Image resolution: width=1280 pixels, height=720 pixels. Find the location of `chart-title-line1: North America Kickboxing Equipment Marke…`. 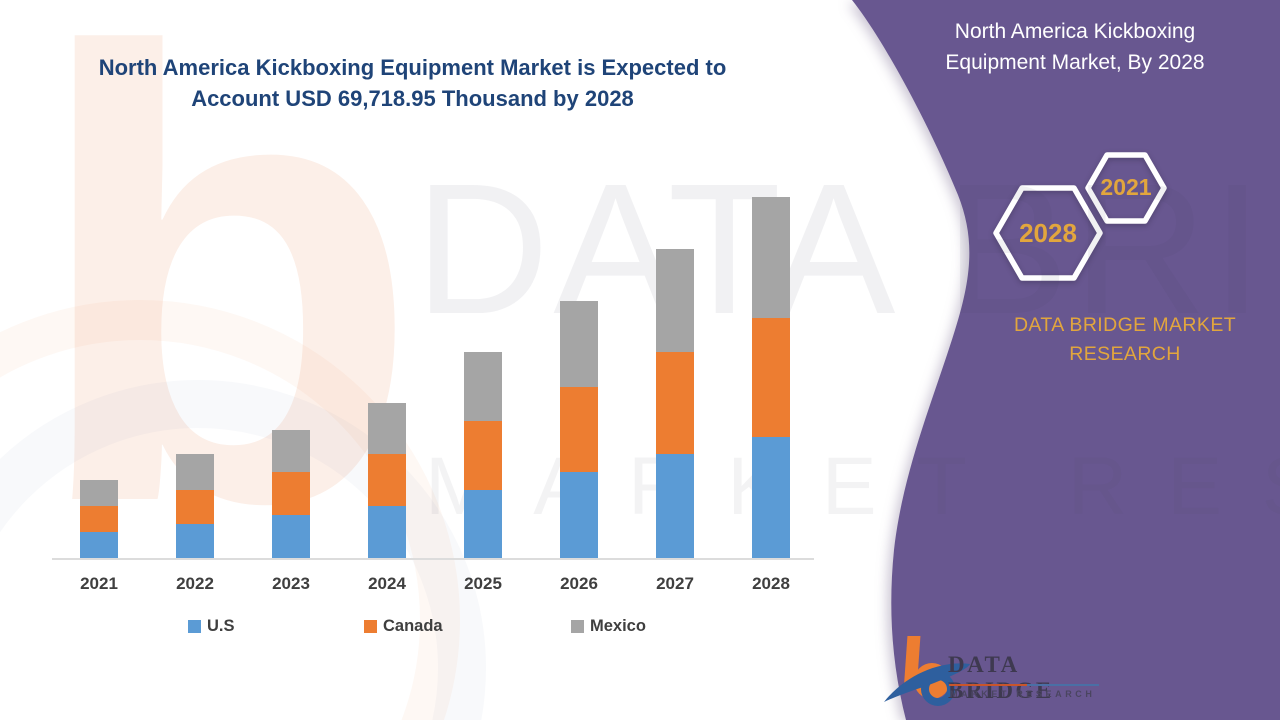

chart-title-line1: North America Kickboxing Equipment Marke… is located at coordinates (412, 67).